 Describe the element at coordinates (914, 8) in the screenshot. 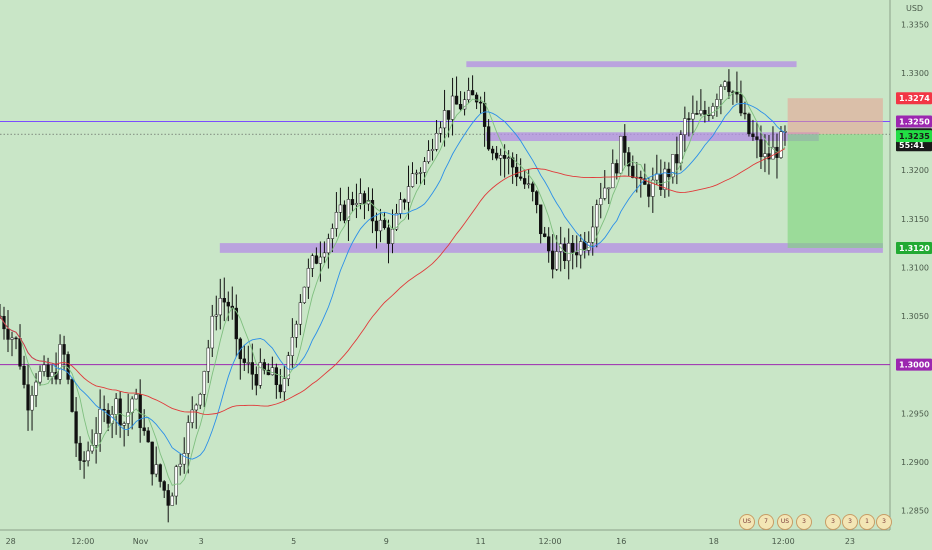

I see `currency-label: USD` at that location.